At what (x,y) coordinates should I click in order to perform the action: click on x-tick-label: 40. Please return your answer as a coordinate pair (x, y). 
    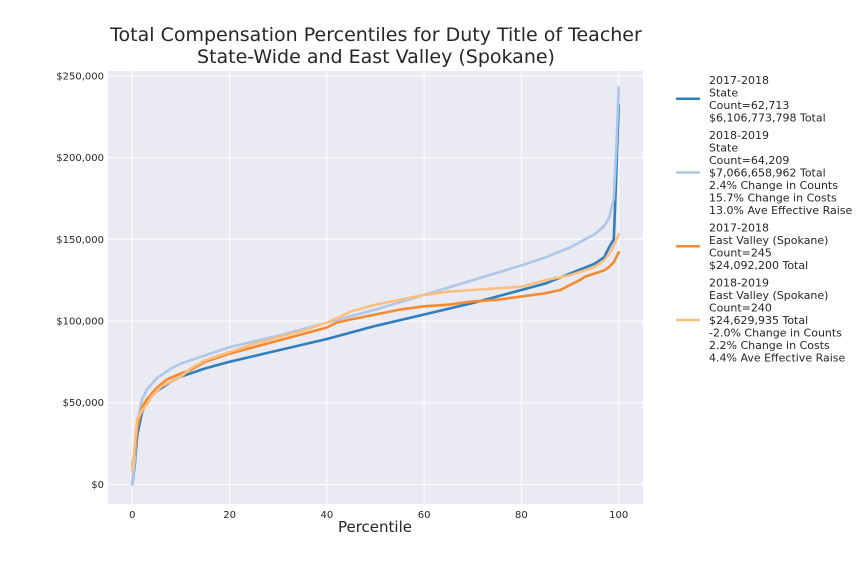
    Looking at the image, I should click on (326, 515).